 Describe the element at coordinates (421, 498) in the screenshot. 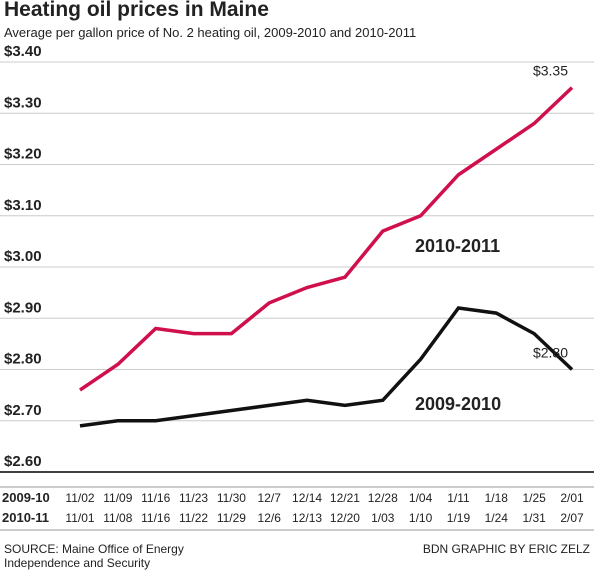

I see `x-tick-label: 1/04` at that location.